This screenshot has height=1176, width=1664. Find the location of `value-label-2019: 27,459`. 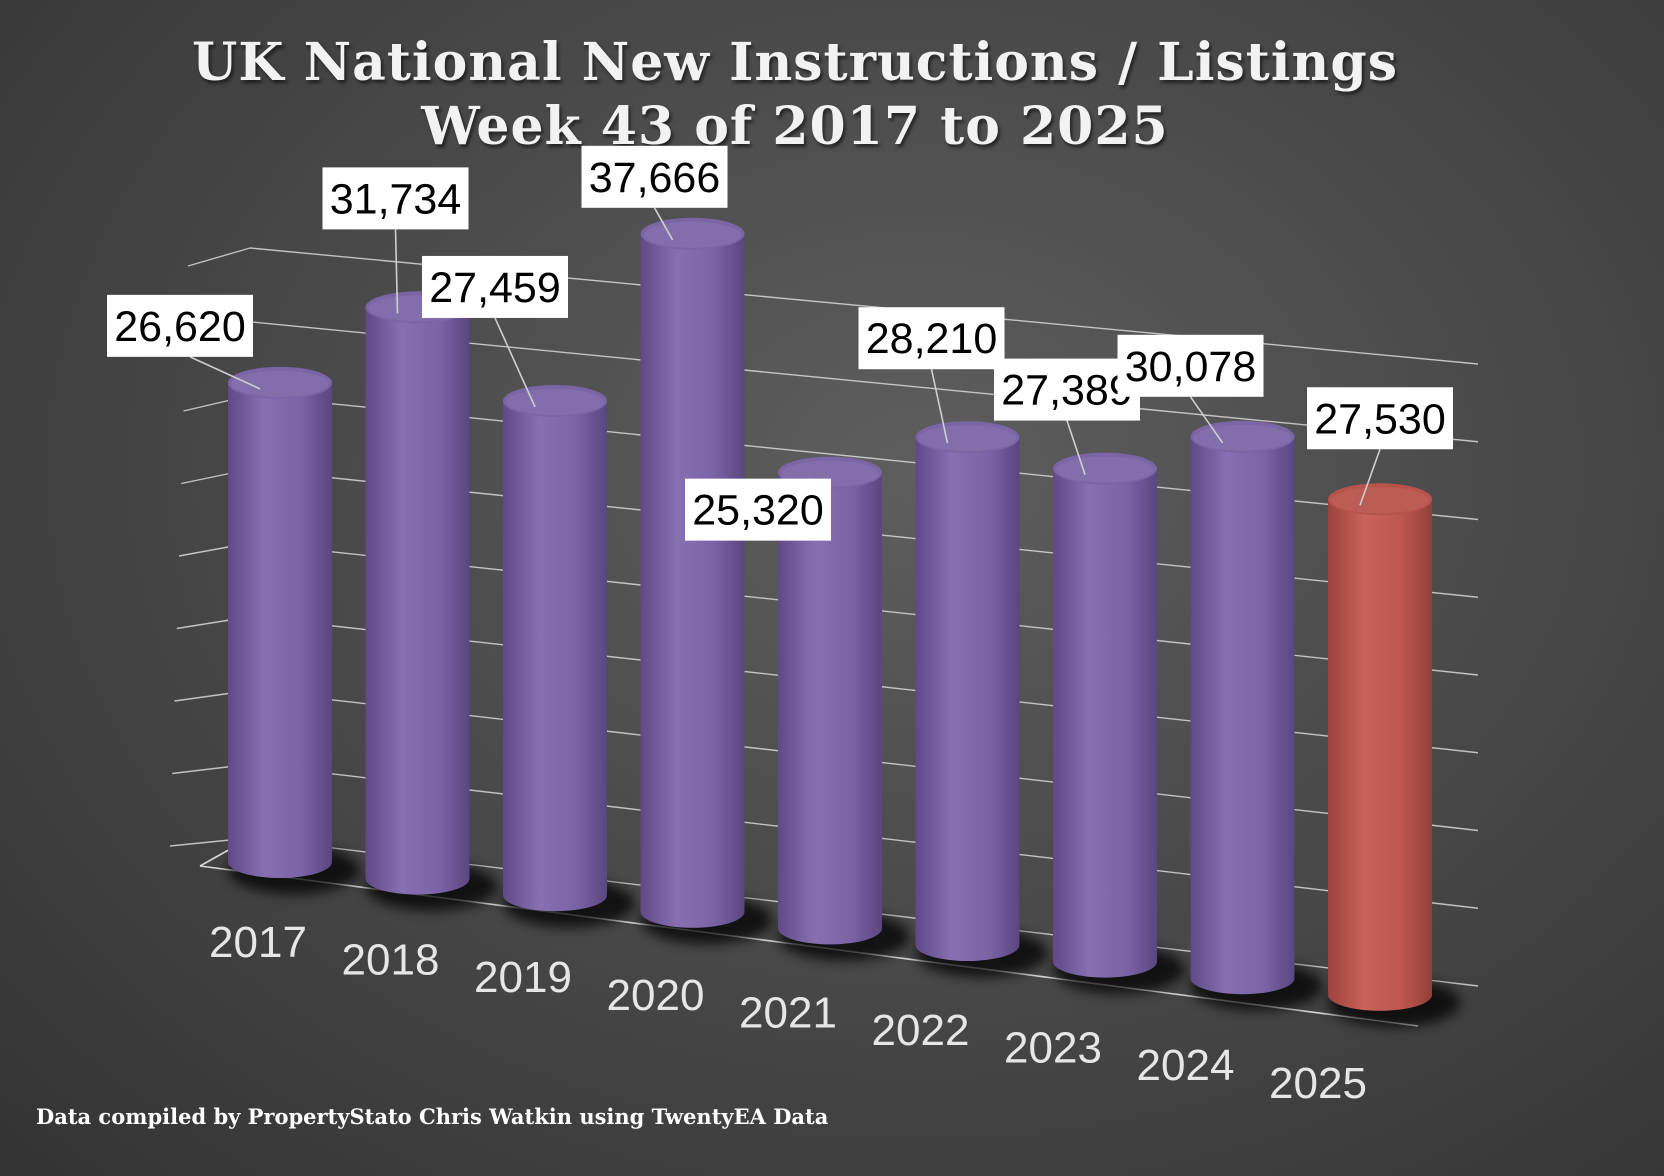

value-label-2019: 27,459 is located at coordinates (495, 286).